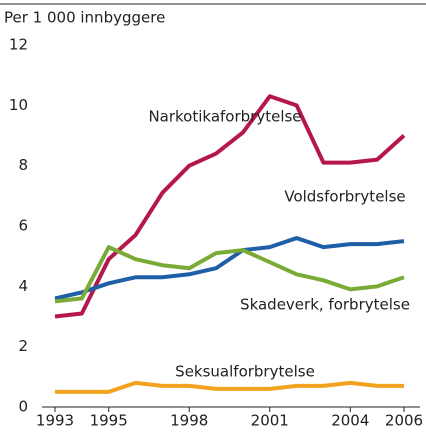 The image size is (426, 435). I want to click on y-tick-label: 0, so click(23, 407).